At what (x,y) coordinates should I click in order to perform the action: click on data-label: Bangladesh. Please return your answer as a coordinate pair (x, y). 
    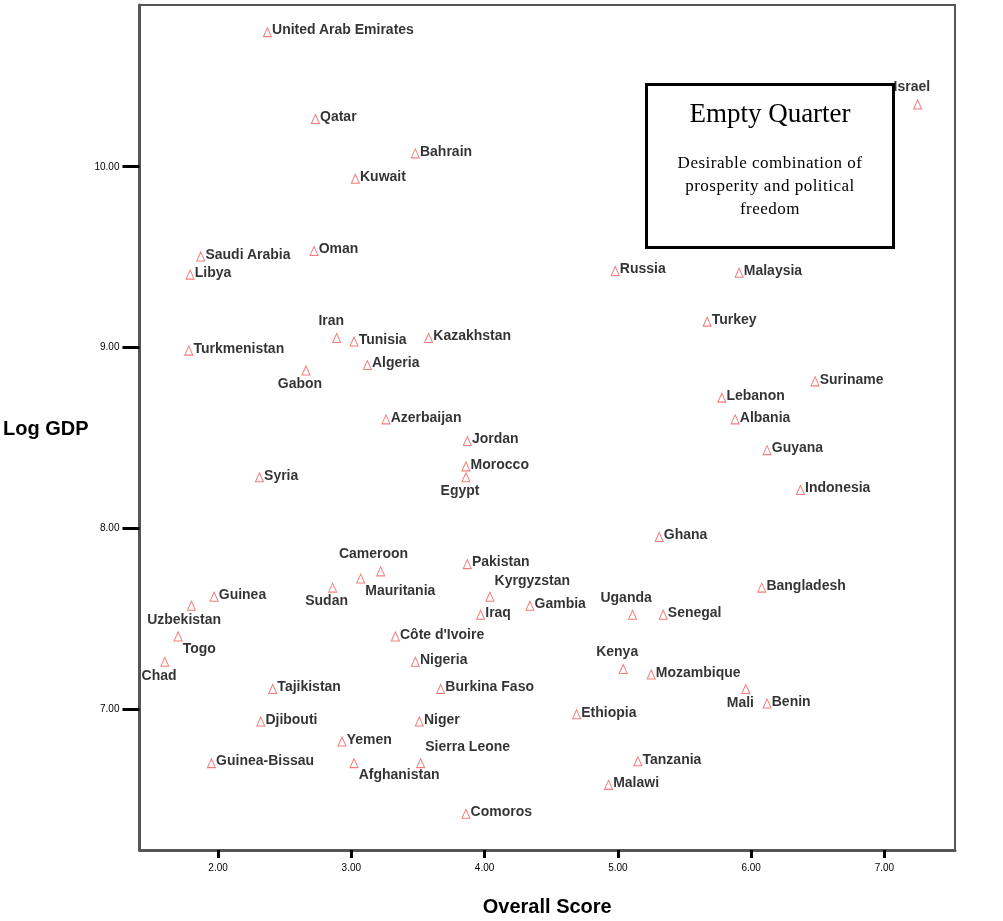
    Looking at the image, I should click on (806, 584).